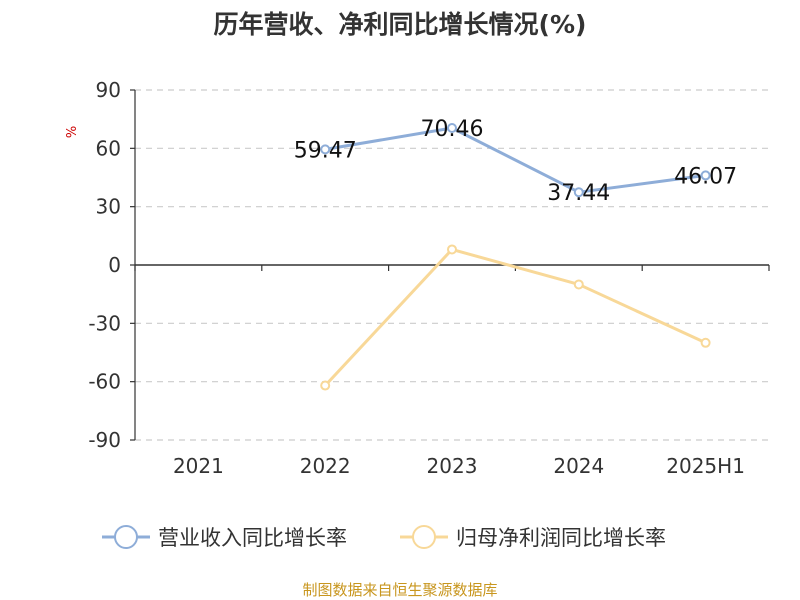  I want to click on data-labels: 59.47 70.46 37.44 46.07, so click(515, 161).